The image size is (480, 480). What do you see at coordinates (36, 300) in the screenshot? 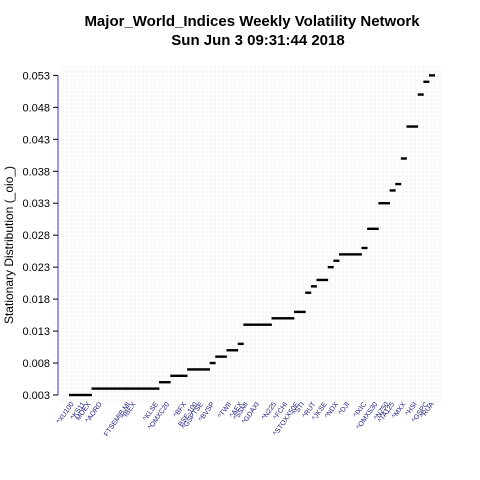
I see `y-tick-label: 0.018` at bounding box center [36, 300].